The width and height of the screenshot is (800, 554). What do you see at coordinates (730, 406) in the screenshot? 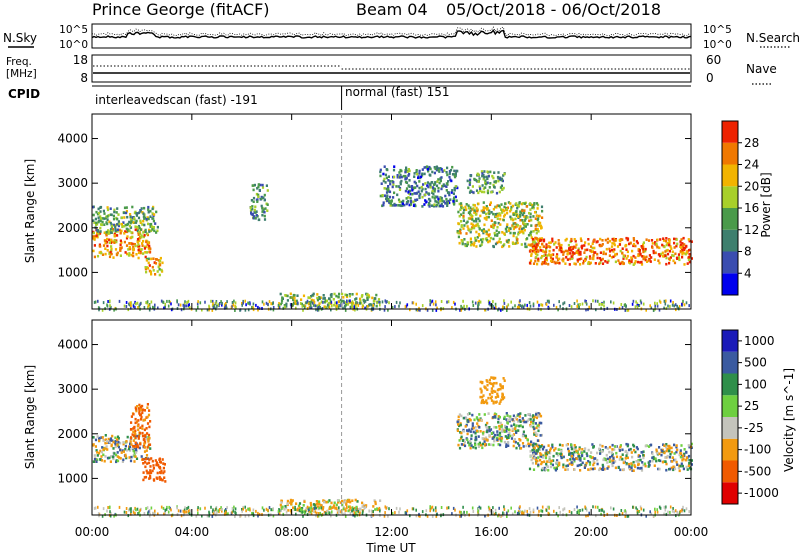
I see `velocity-swatch` at bounding box center [730, 406].